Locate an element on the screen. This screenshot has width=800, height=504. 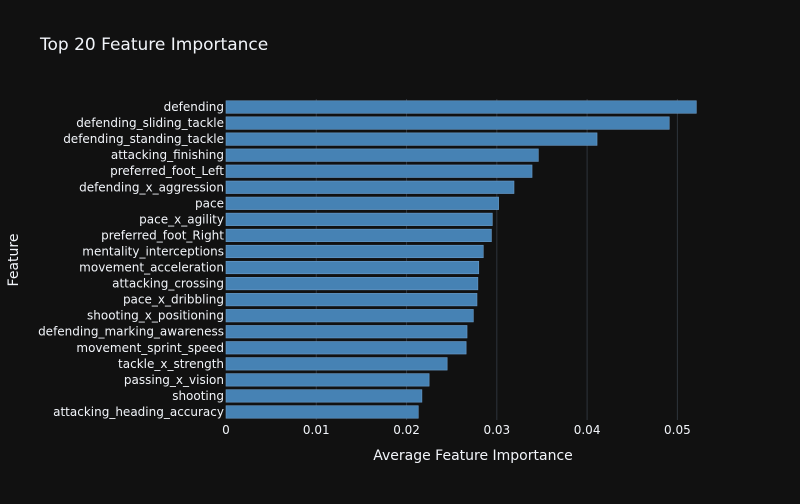
bar-defending_marking_awareness is located at coordinates (346, 332).